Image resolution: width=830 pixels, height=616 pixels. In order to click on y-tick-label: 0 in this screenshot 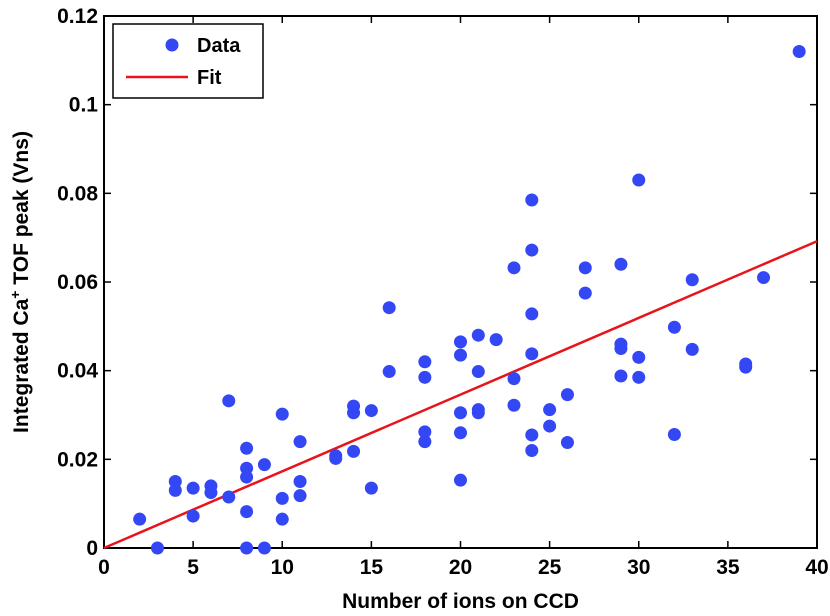, I will do `click(92, 548)`.